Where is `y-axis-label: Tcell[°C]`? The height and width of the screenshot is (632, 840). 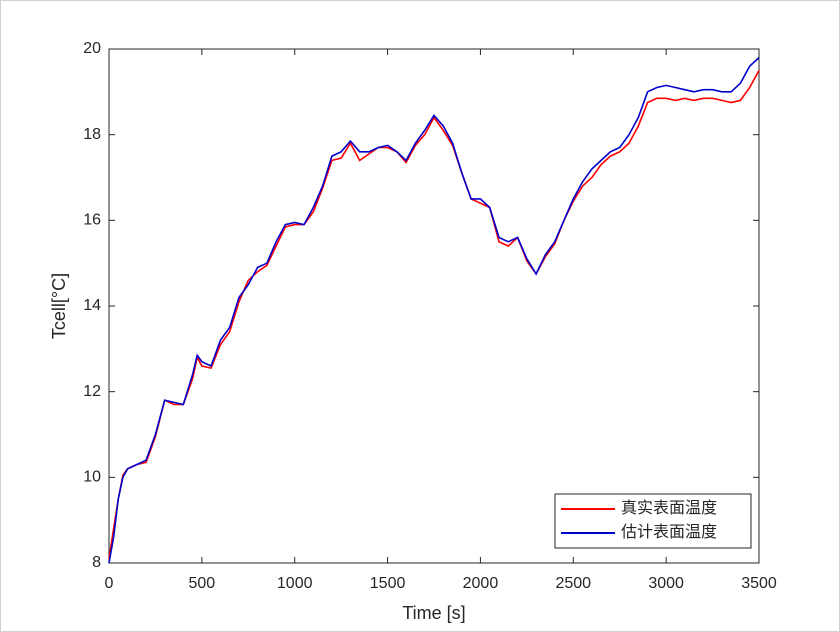
y-axis-label: Tcell[°C] is located at coordinates (59, 306).